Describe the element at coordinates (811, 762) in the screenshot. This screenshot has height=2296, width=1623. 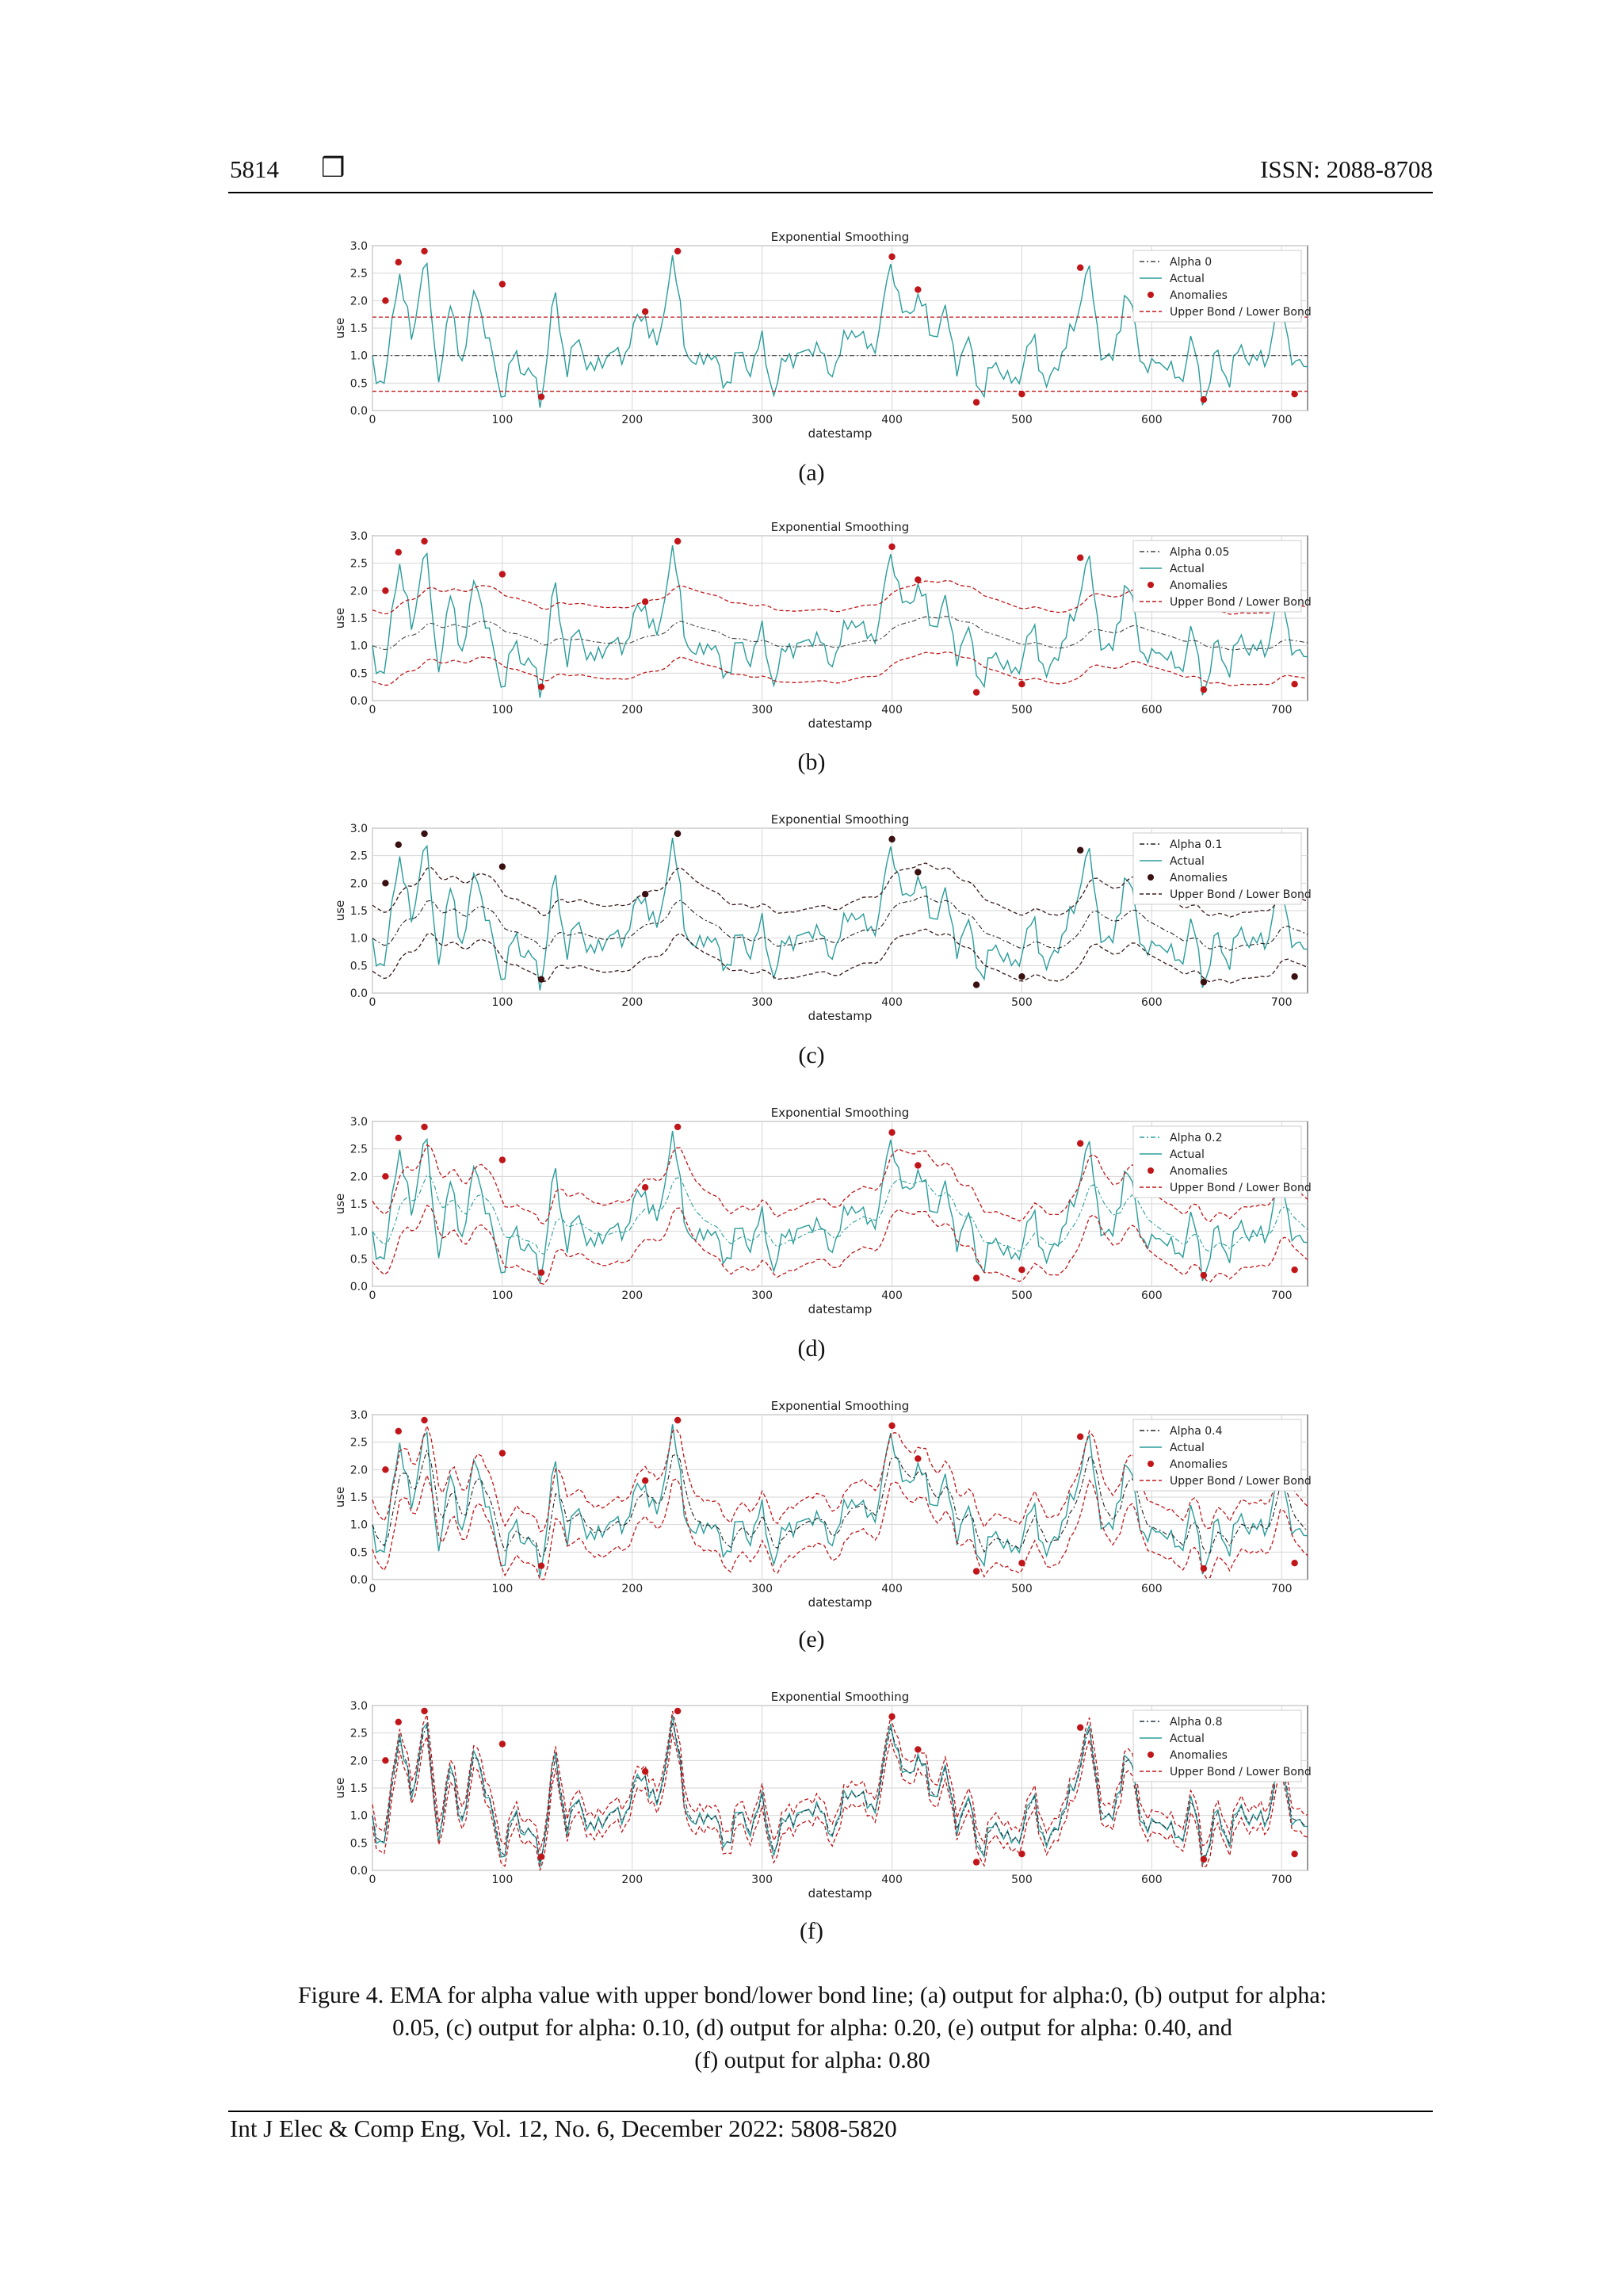
I see `panel-label: (b)` at that location.